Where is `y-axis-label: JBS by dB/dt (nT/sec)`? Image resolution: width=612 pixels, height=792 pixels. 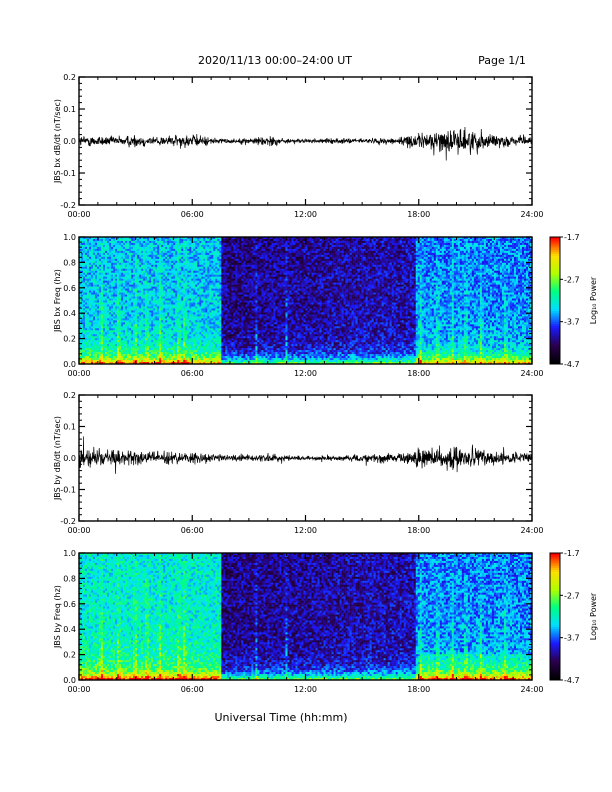 y-axis-label: JBS by dB/dt (nT/sec) is located at coordinates (57, 458).